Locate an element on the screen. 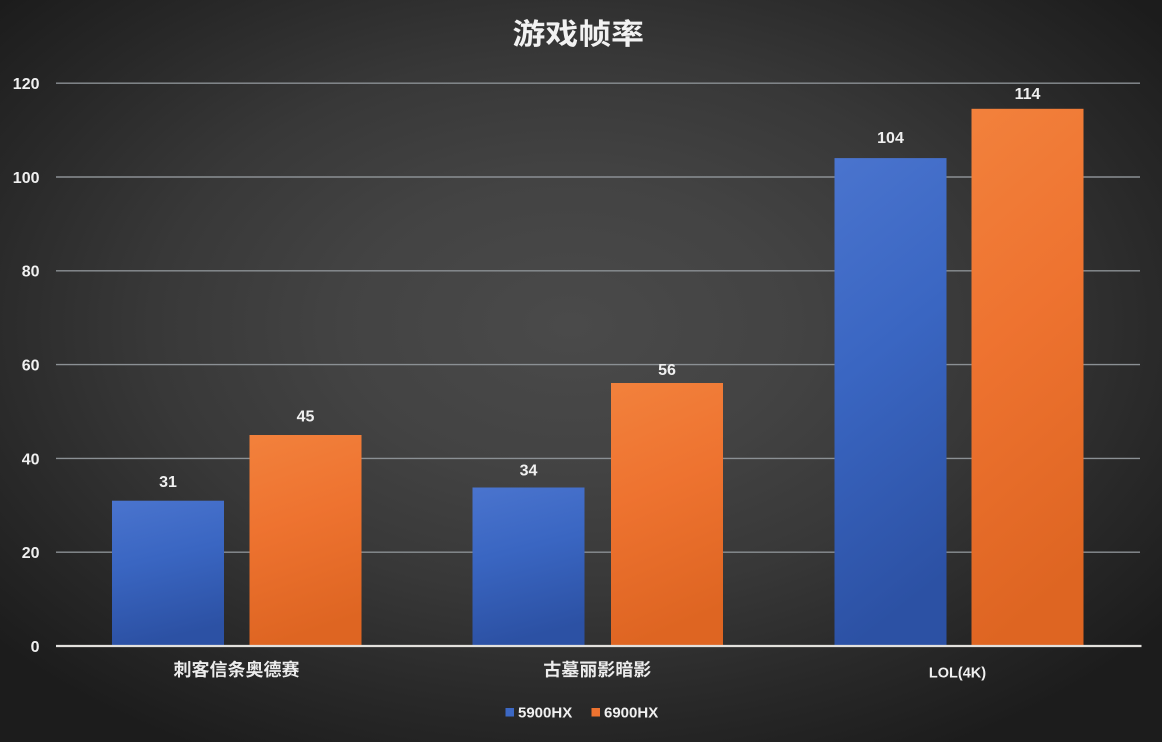 This screenshot has height=742, width=1162. svg-text: 34 is located at coordinates (529, 471).